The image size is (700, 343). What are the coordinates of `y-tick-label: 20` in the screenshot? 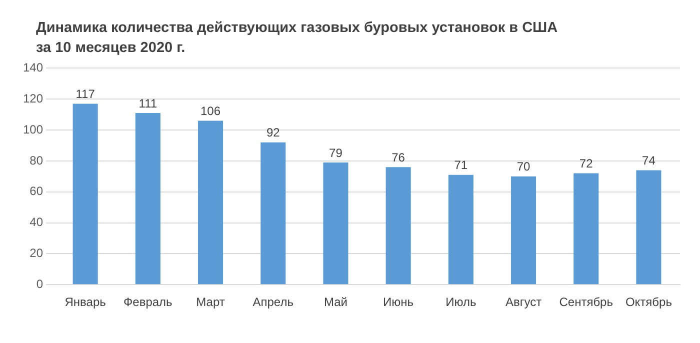 It's located at (37, 253).